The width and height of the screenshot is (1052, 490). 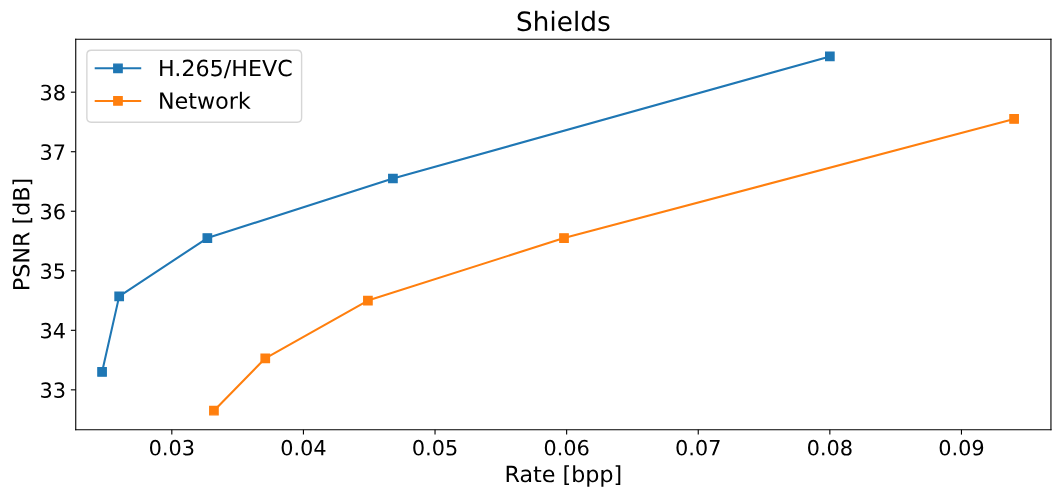 What do you see at coordinates (53, 390) in the screenshot?
I see `y-tick-label: 33` at bounding box center [53, 390].